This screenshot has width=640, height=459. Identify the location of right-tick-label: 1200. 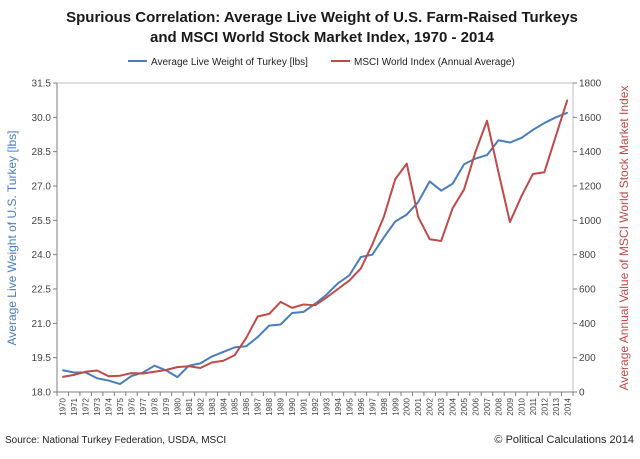
(590, 187).